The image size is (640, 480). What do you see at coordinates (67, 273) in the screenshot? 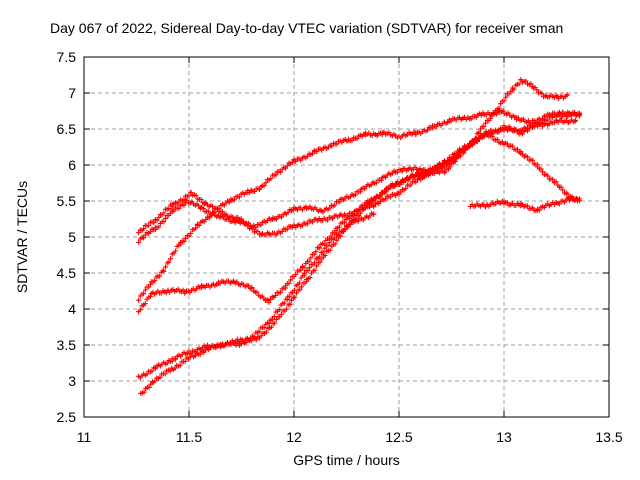
I see `y-tick-label: 4.5` at bounding box center [67, 273].